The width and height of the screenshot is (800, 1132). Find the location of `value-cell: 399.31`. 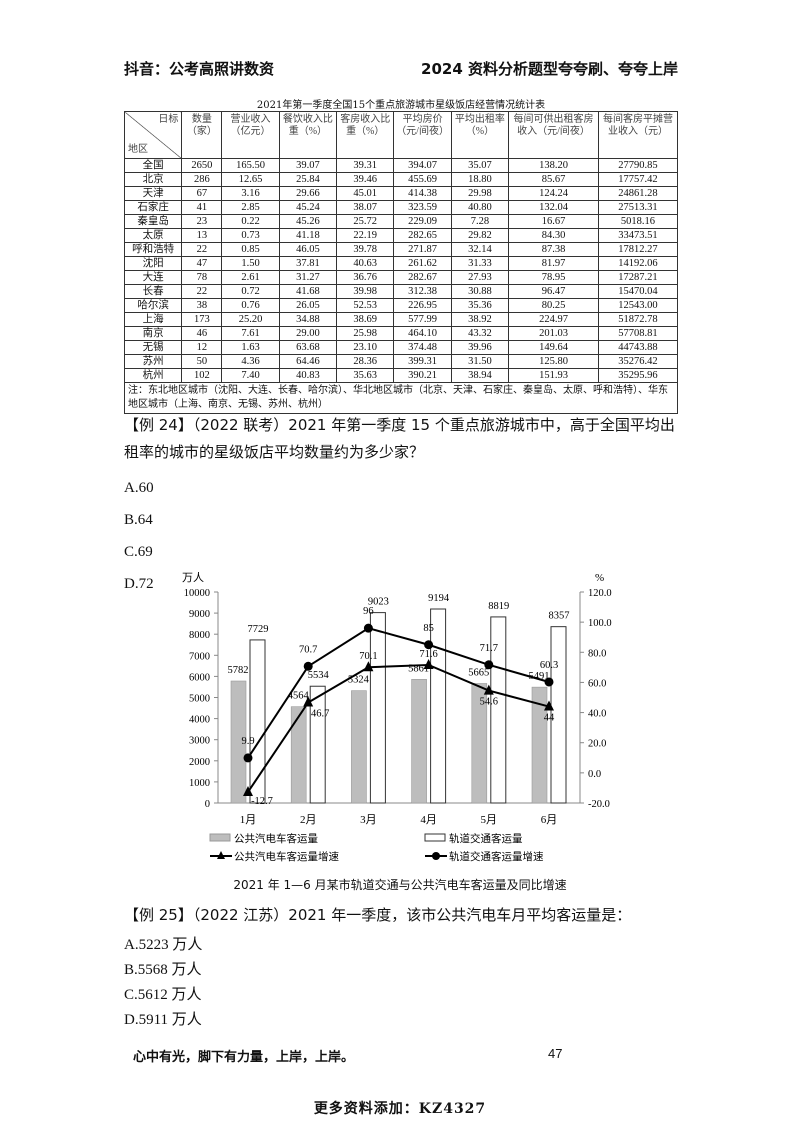

value-cell: 399.31 is located at coordinates (422, 361).